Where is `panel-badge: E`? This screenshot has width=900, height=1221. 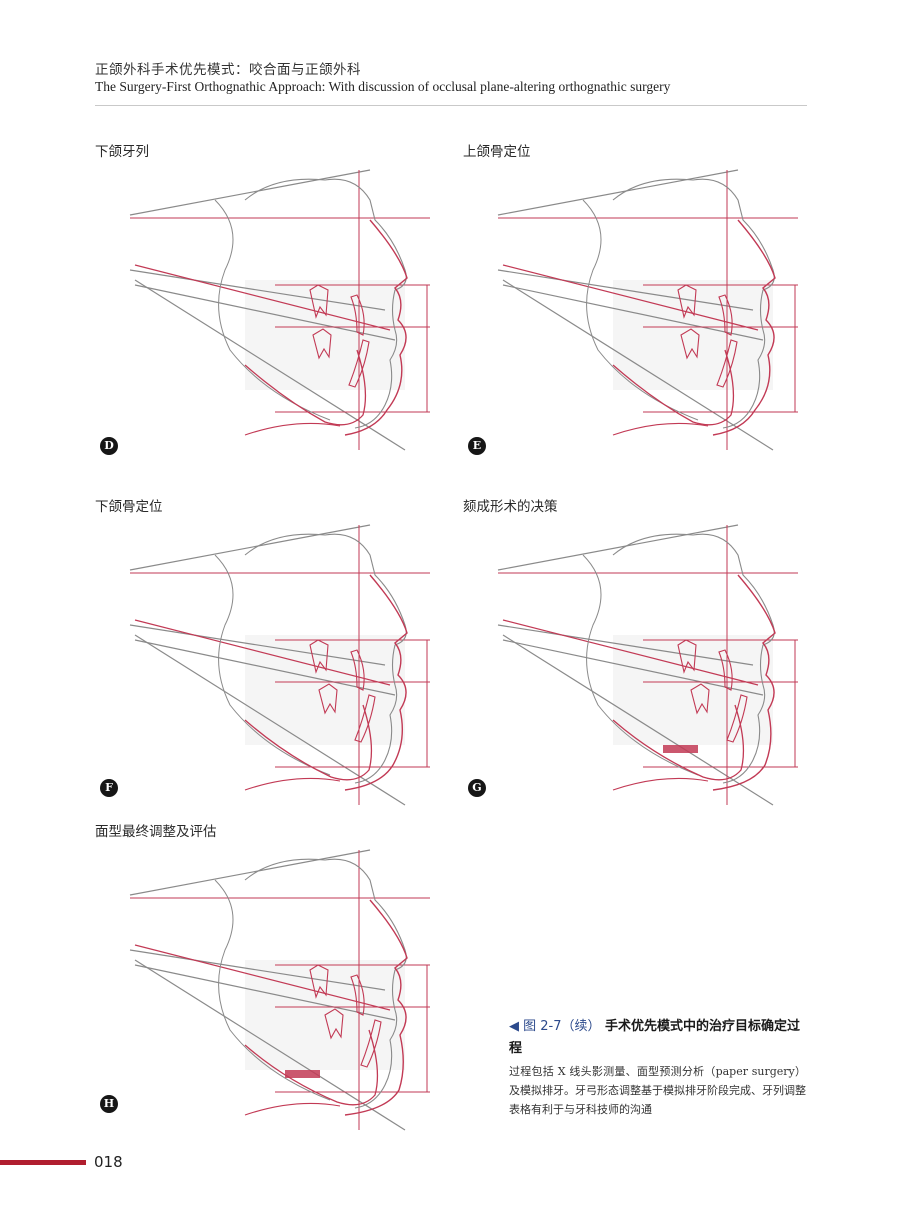
panel-badge: E is located at coordinates (477, 446).